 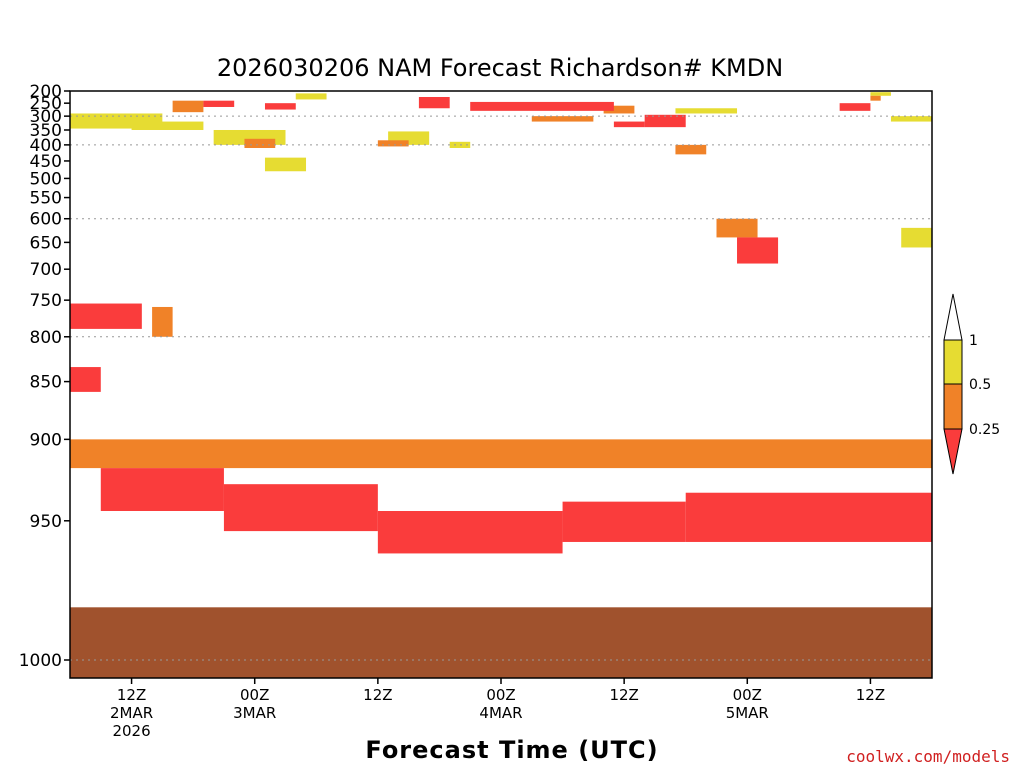 What do you see at coordinates (984, 430) in the screenshot?
I see `colorbar-label-2: 0.25` at bounding box center [984, 430].